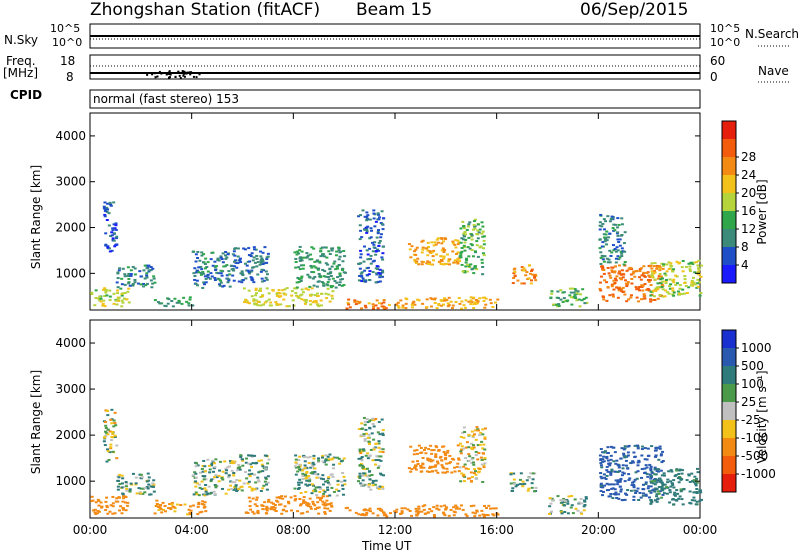 The image size is (800, 554). I want to click on velocity-colorbar-segment, so click(729, 411).